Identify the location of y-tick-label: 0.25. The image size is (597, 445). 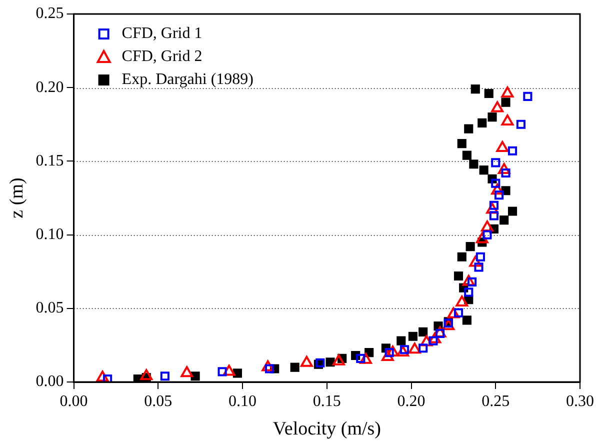
(50, 13).